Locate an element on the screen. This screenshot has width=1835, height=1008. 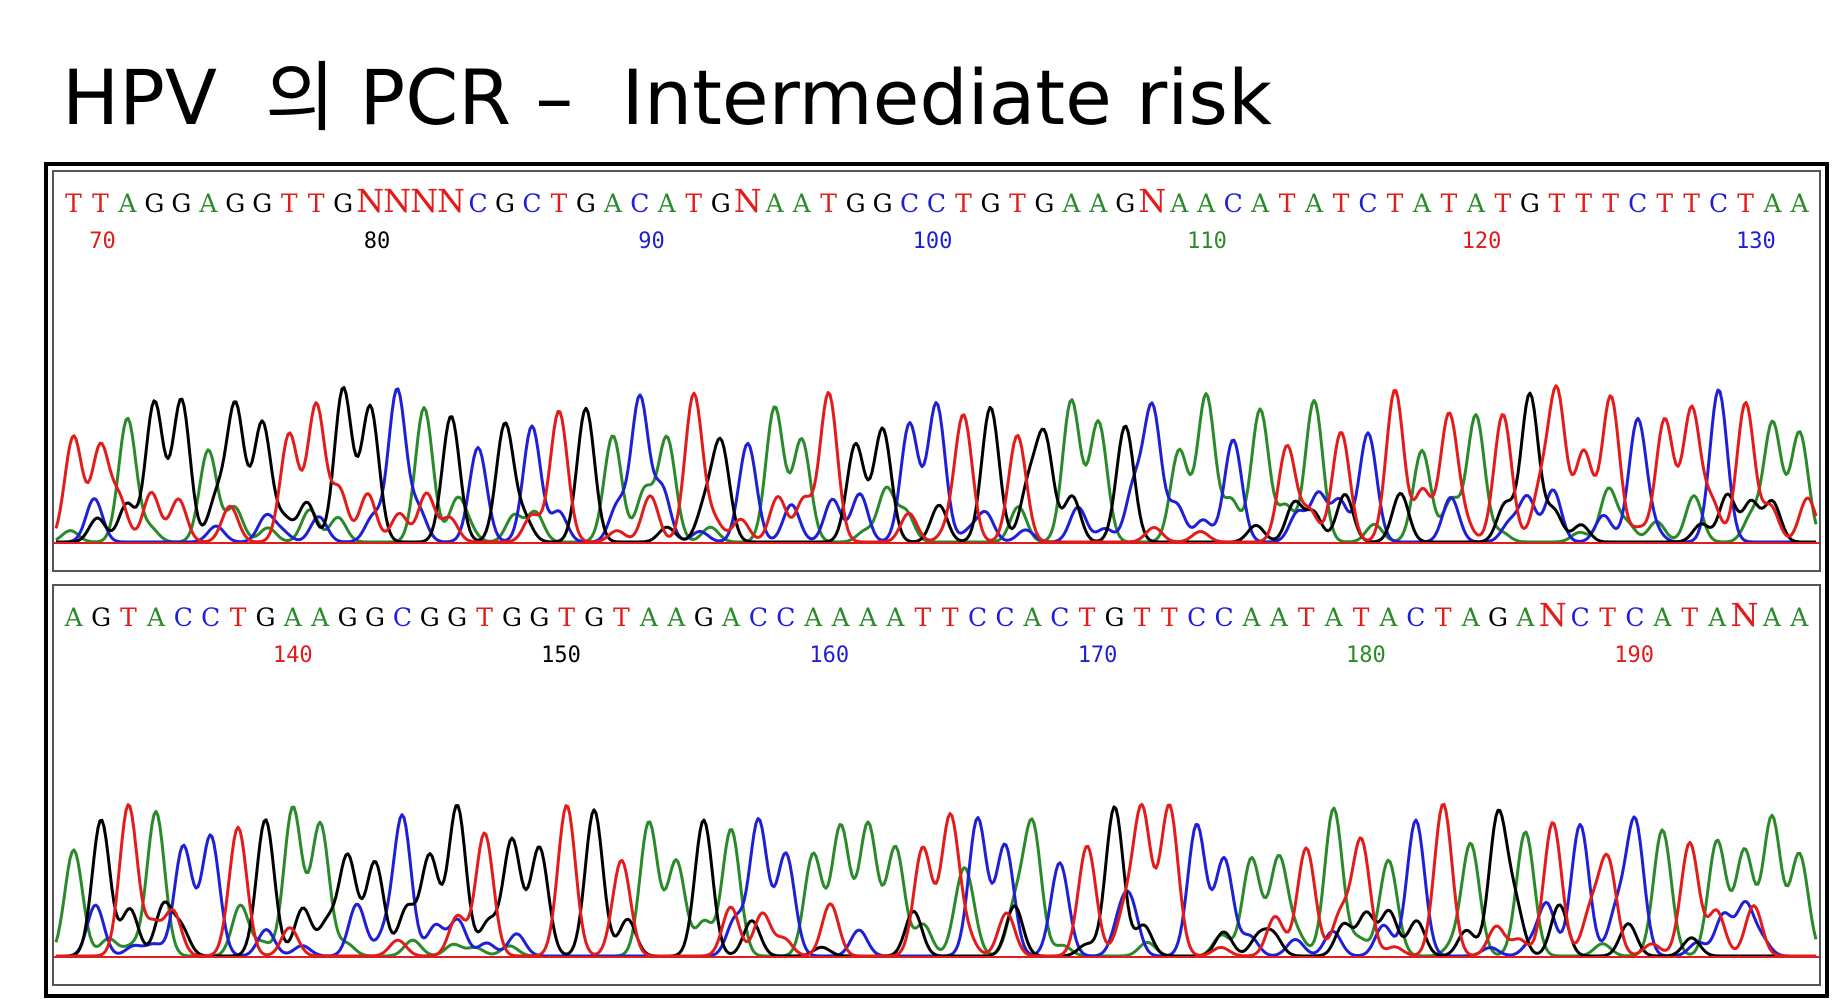
position-label: 100 is located at coordinates (933, 241).